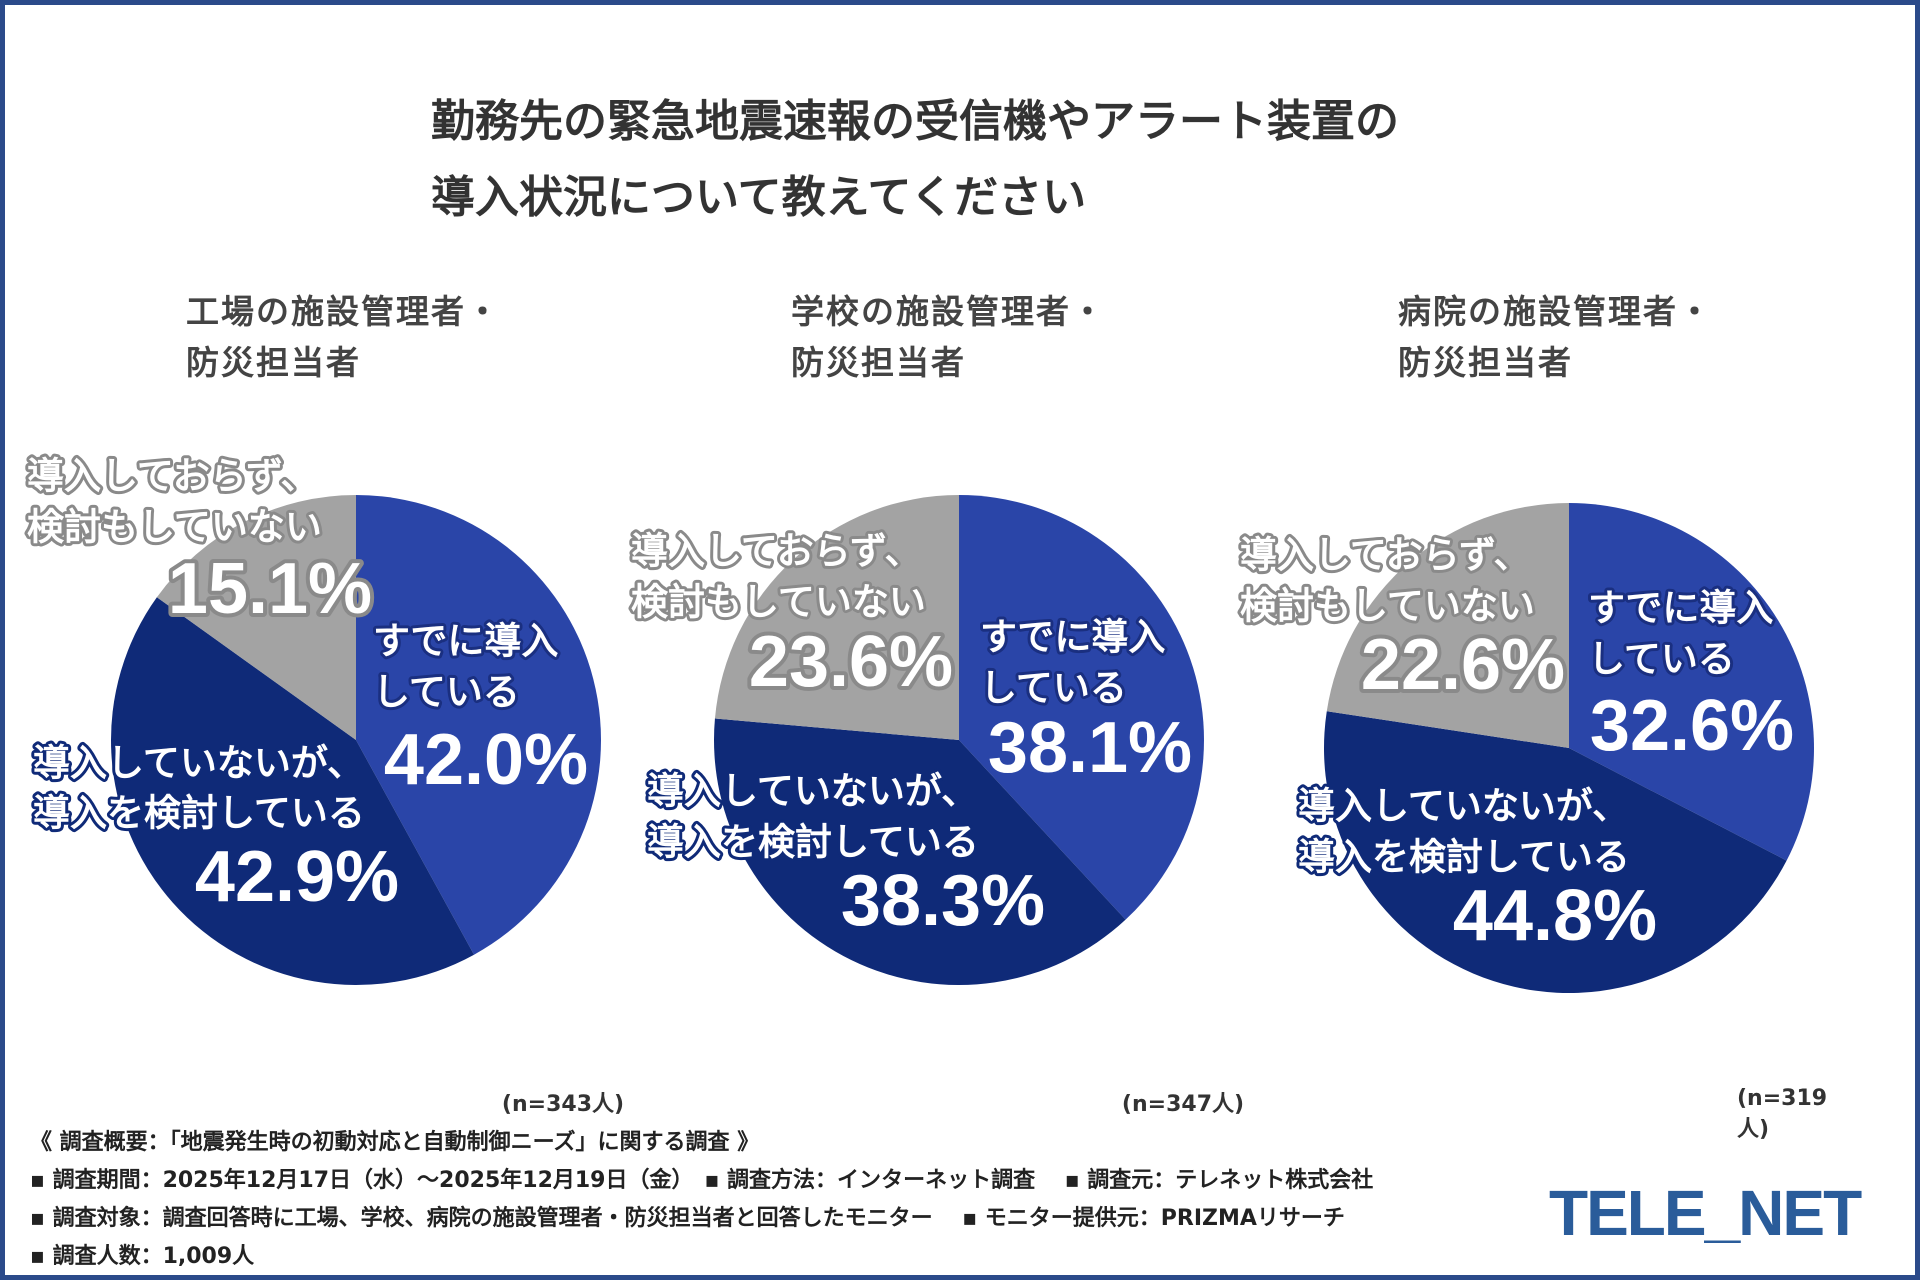 This screenshot has width=1920, height=1280. What do you see at coordinates (1692, 726) in the screenshot?
I see `slice-value: 32.6%` at bounding box center [1692, 726].